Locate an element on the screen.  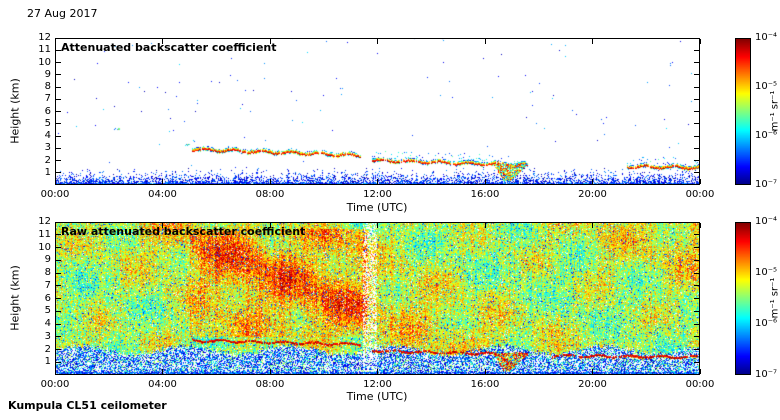
x-axis-label-bottom: Time (UTC) is located at coordinates (377, 396).